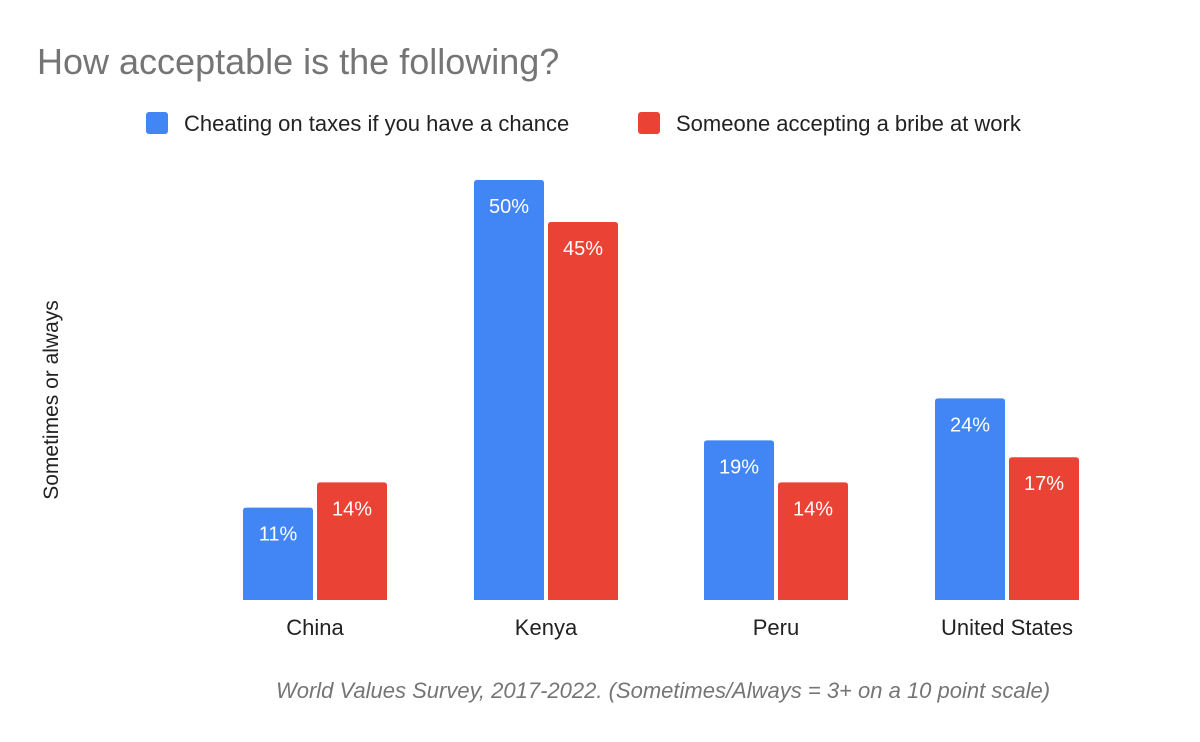  Describe the element at coordinates (1007, 627) in the screenshot. I see `x-tick-label-united-states: United States` at that location.